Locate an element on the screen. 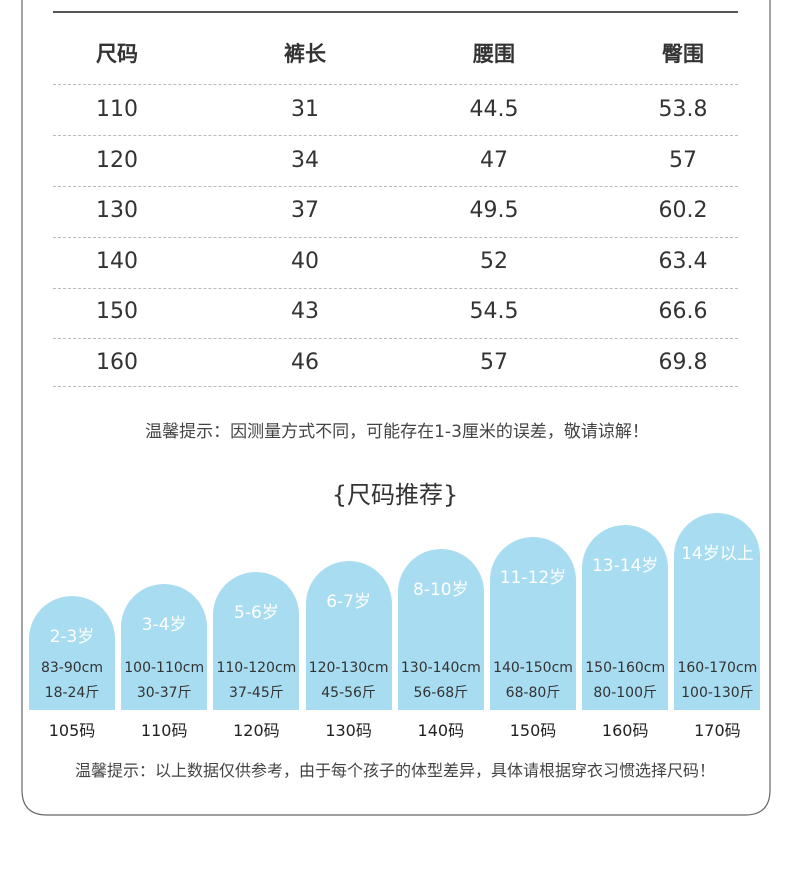 The height and width of the screenshot is (888, 790). age-label: 6-7岁 is located at coordinates (348, 601).